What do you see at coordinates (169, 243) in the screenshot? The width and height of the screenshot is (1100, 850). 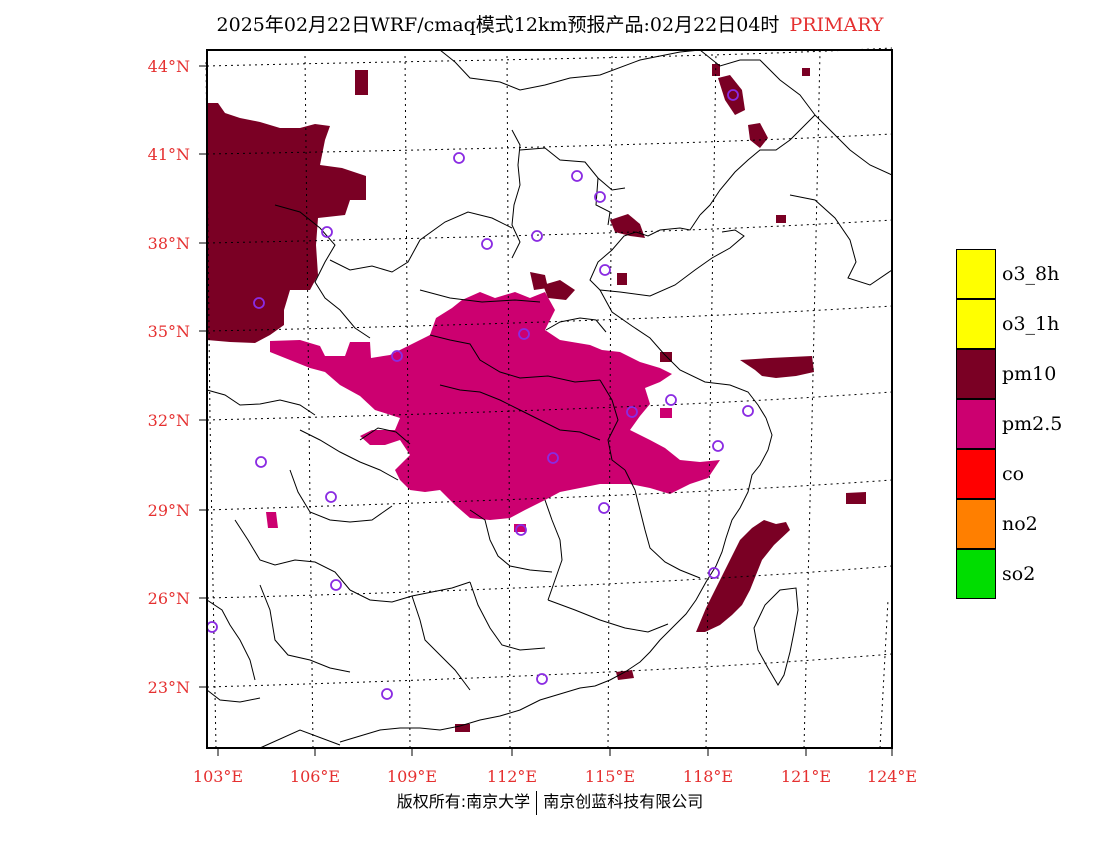 I see `lat-label: 38°N` at bounding box center [169, 243].